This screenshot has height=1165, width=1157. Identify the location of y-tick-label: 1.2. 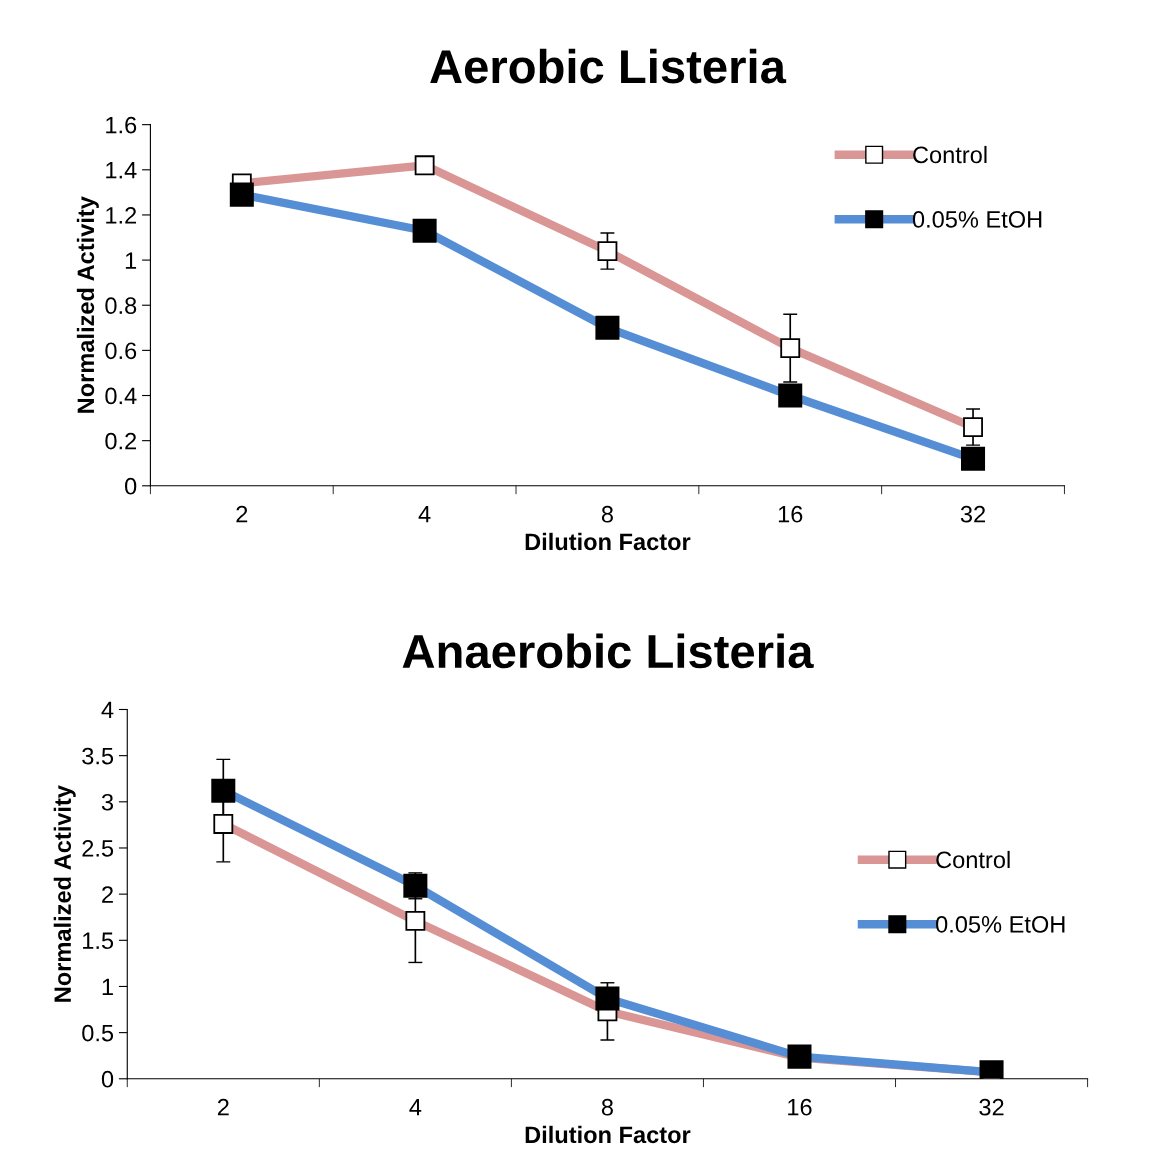
(121, 215).